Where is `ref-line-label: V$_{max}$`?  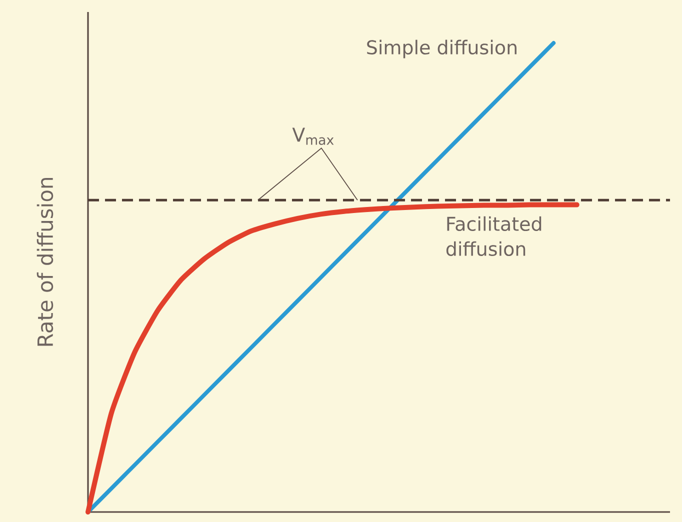 ref-line-label: V$_{max}$ is located at coordinates (313, 136).